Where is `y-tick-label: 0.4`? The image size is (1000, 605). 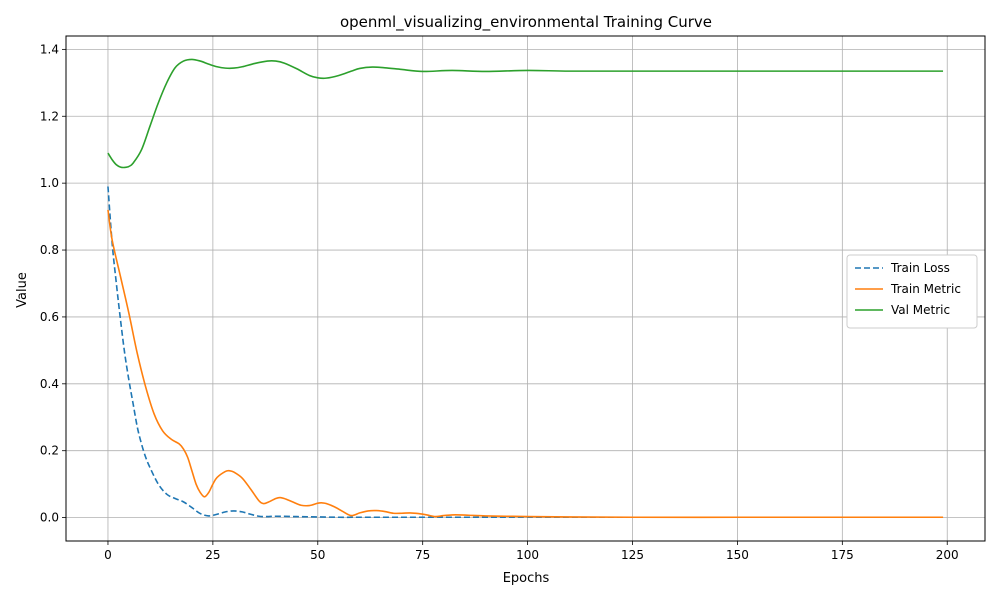
y-tick-label: 0.4 is located at coordinates (49, 384).